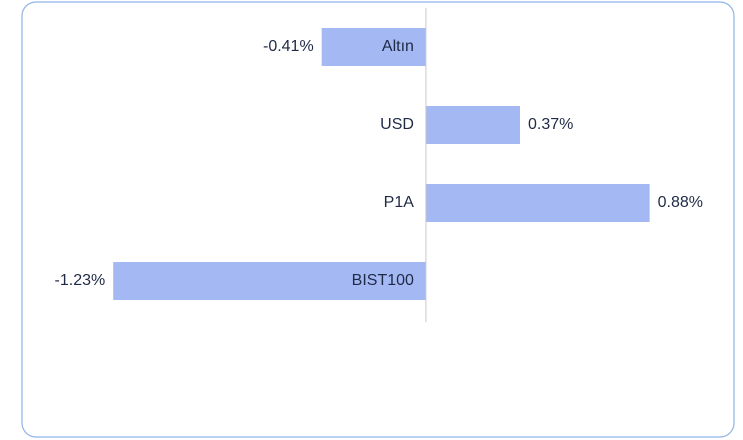 This screenshot has height=440, width=743. I want to click on value-label: -1.23%, so click(80, 280).